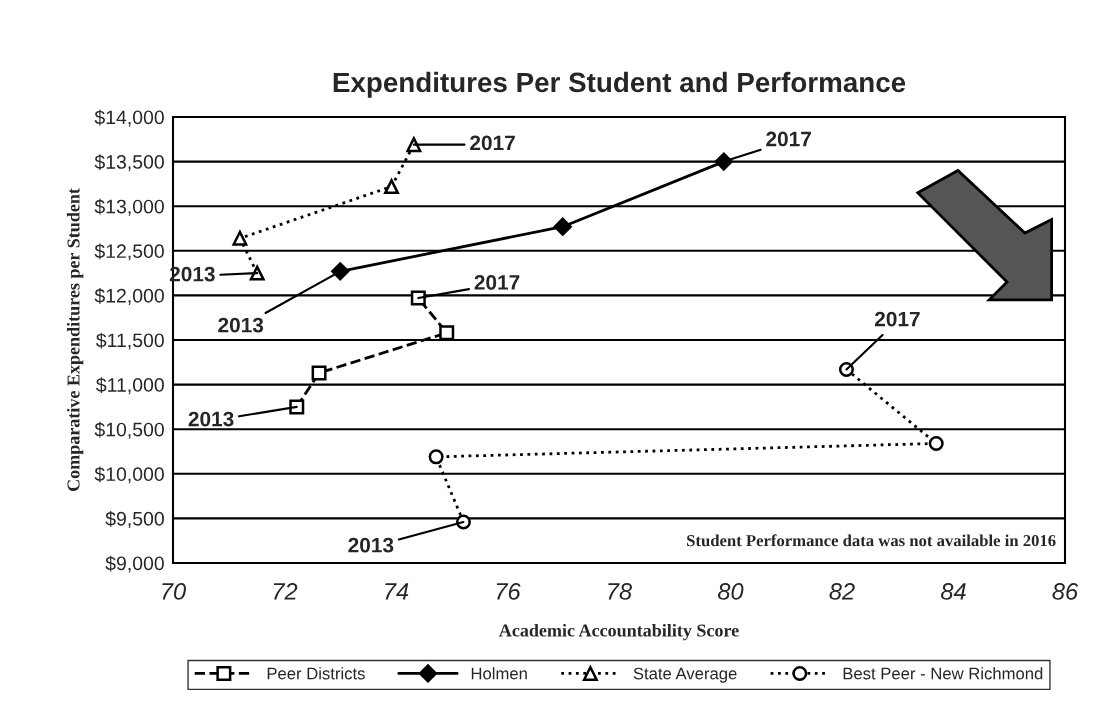 This screenshot has width=1096, height=721. Describe the element at coordinates (129, 296) in the screenshot. I see `y-tick-label: $12,000` at that location.